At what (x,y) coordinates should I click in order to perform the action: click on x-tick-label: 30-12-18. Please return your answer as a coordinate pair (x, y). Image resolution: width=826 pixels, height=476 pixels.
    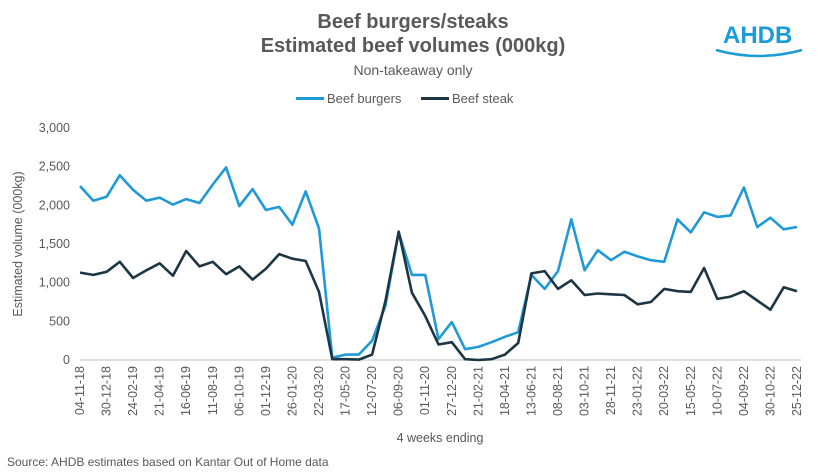
    Looking at the image, I should click on (107, 391).